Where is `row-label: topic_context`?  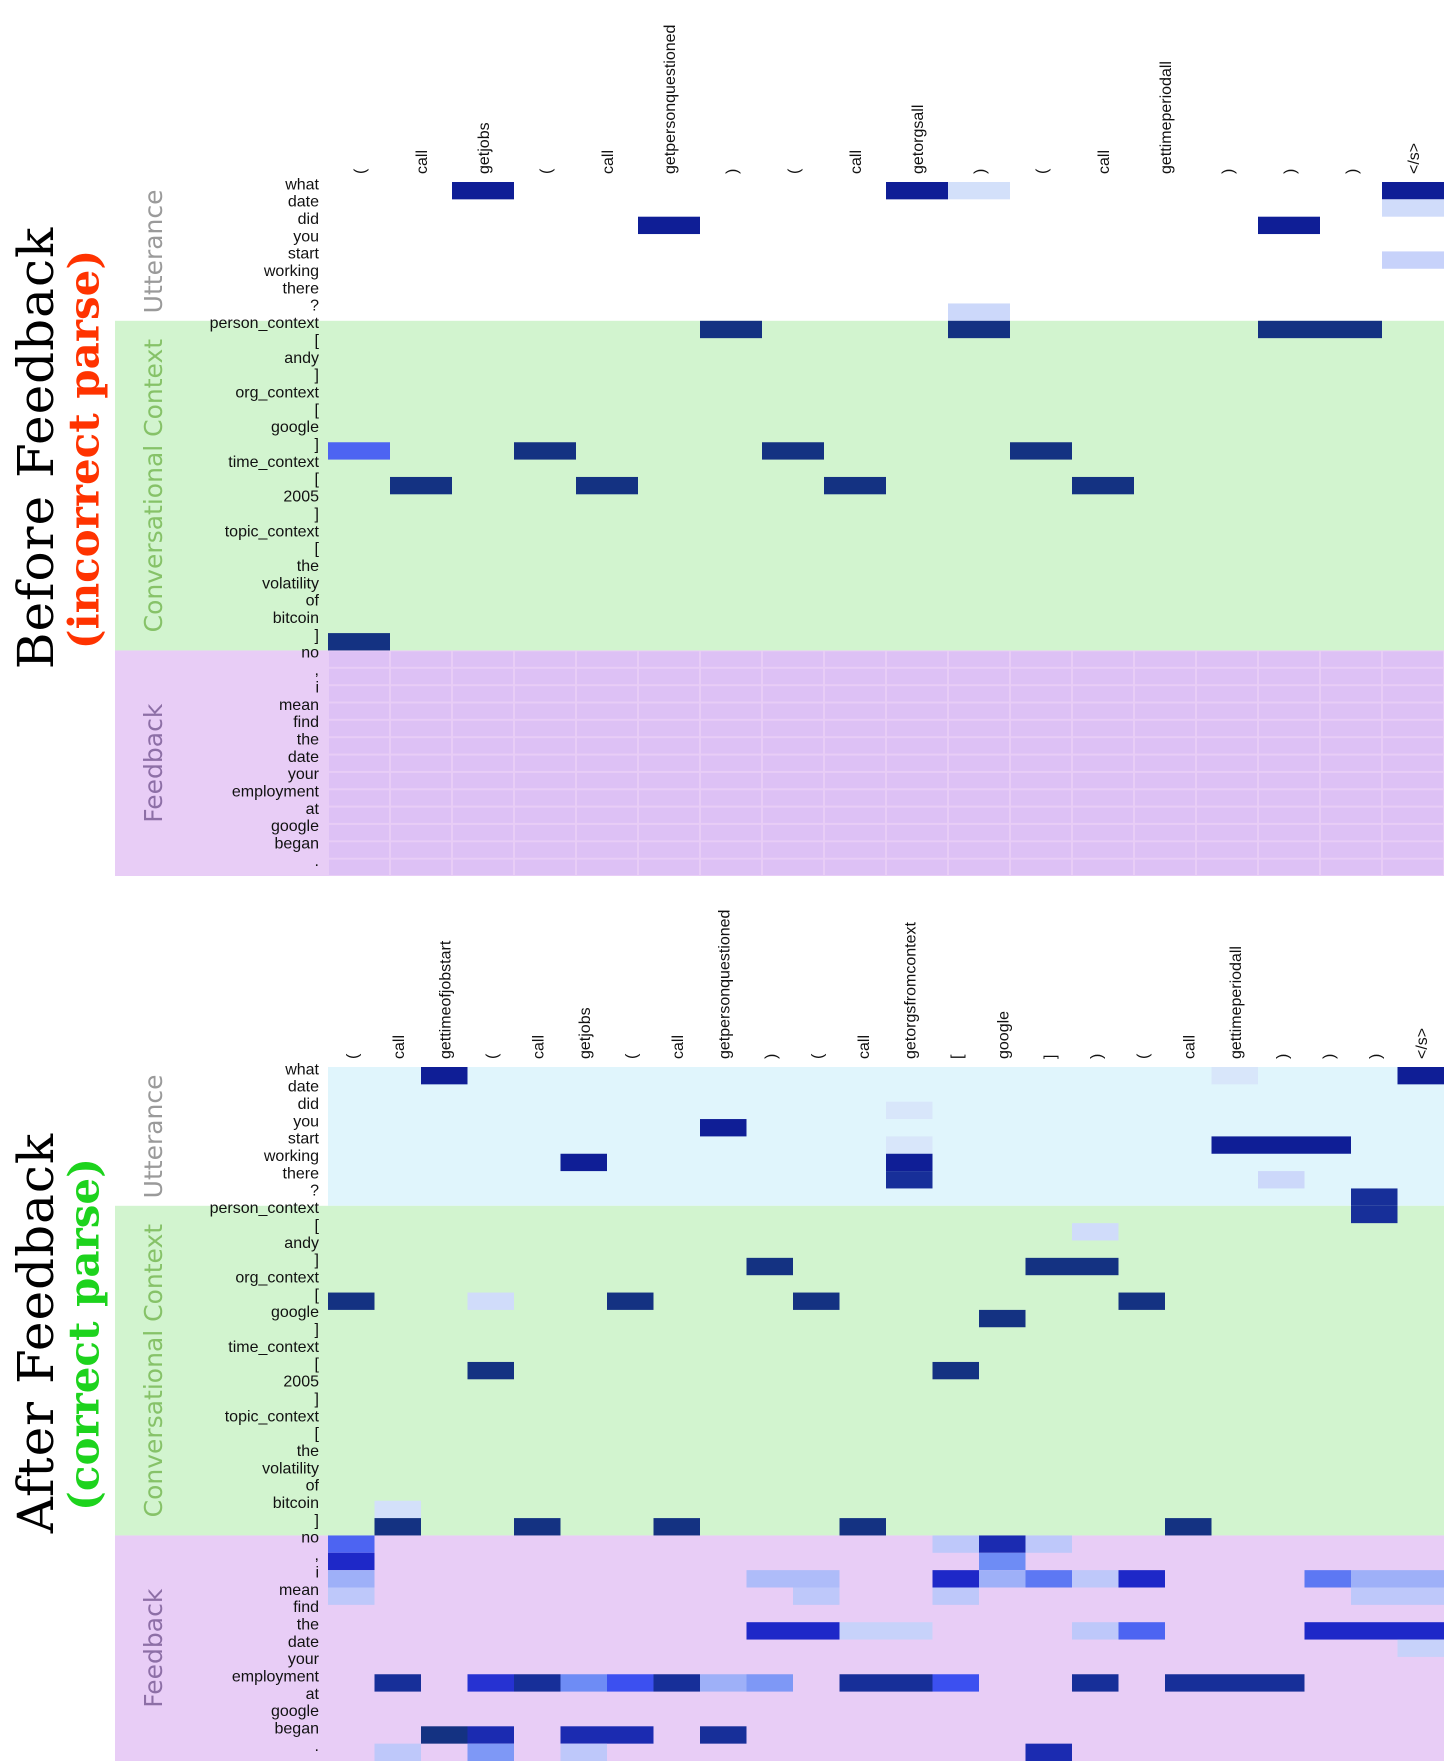 row-label: topic_context is located at coordinates (272, 531).